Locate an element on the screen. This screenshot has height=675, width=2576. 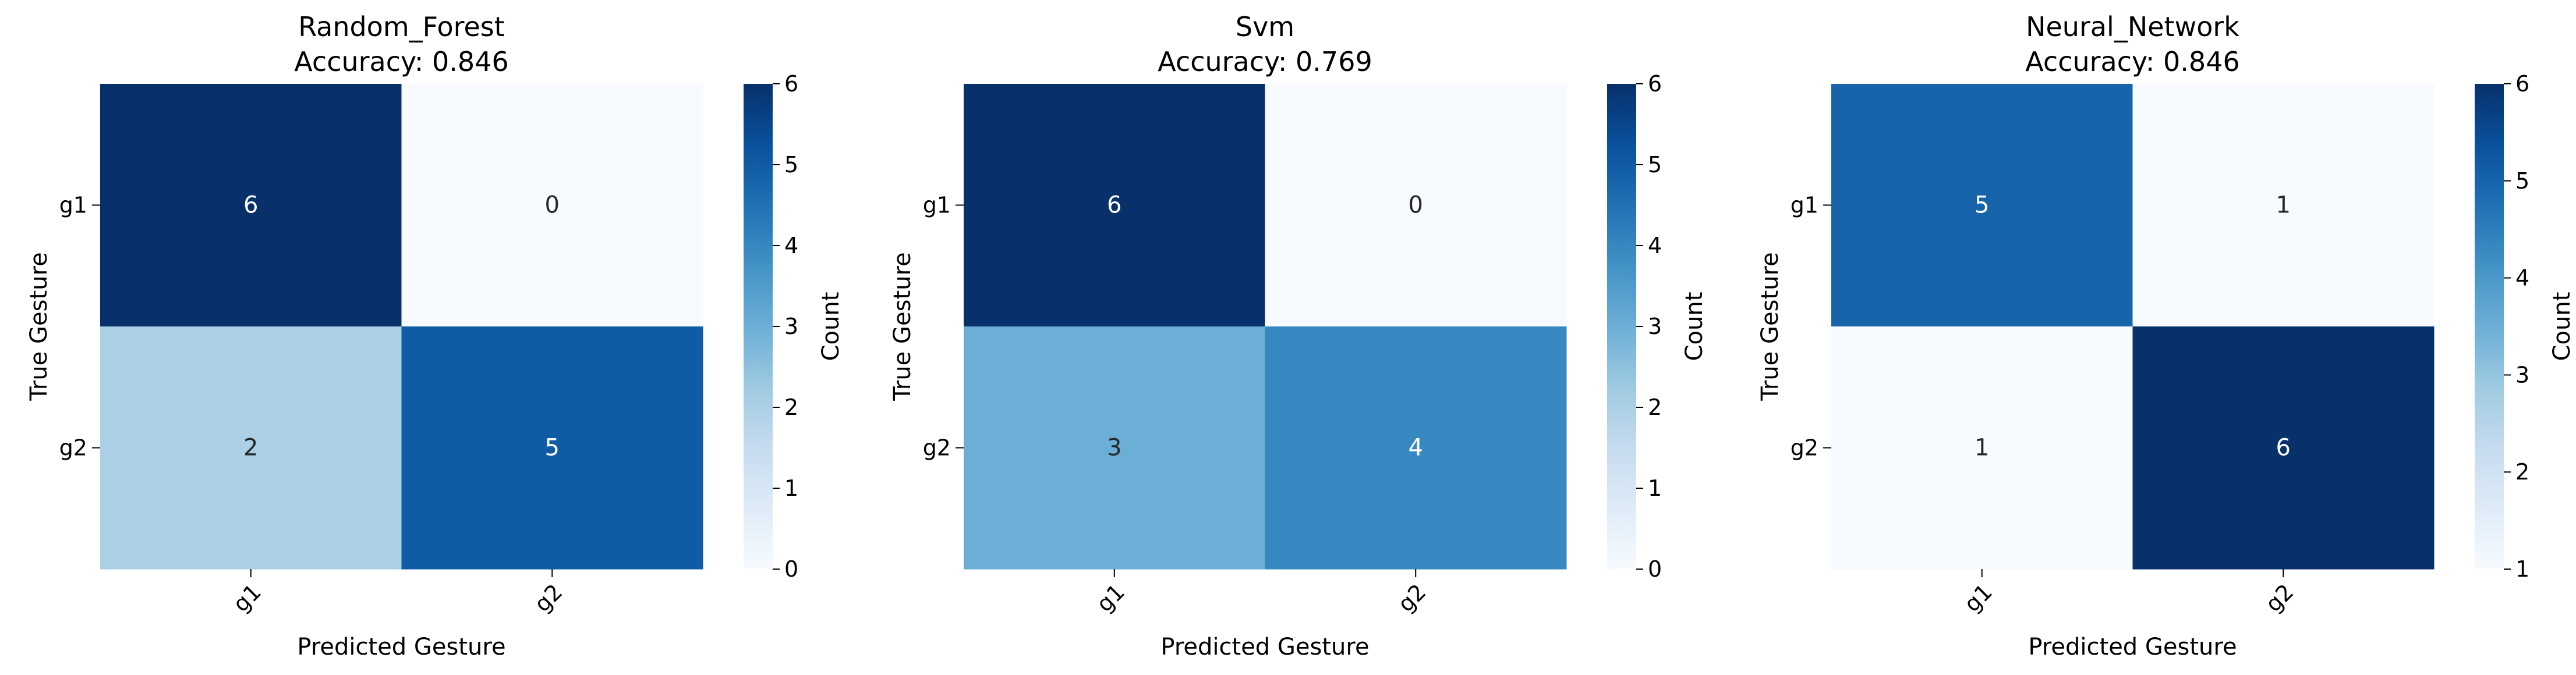
cell-value-label: 4 is located at coordinates (1416, 448).